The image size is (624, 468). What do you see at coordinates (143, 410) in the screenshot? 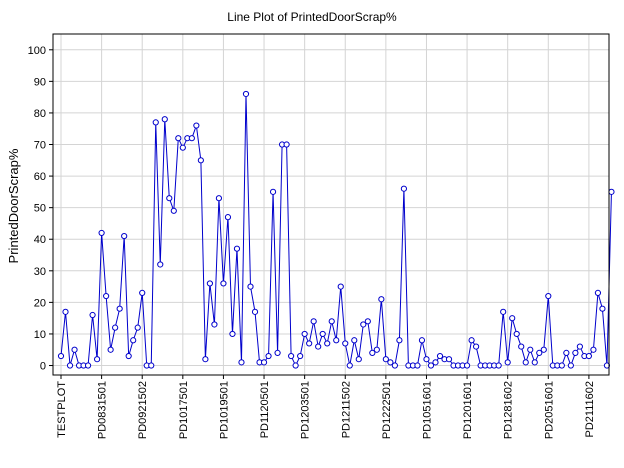
I see `x-tick-label: PD0921502` at bounding box center [143, 410].